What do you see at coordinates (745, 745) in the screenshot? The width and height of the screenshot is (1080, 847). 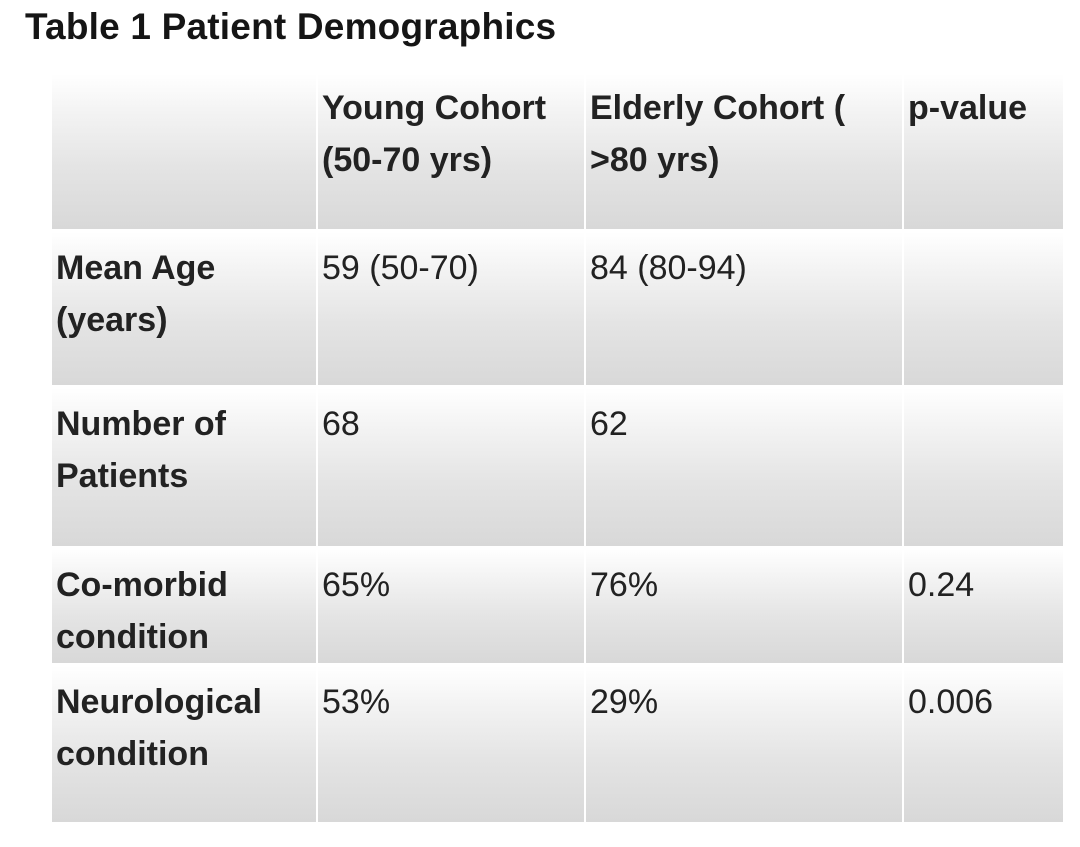 I see `cell-elderly: 29%` at bounding box center [745, 745].